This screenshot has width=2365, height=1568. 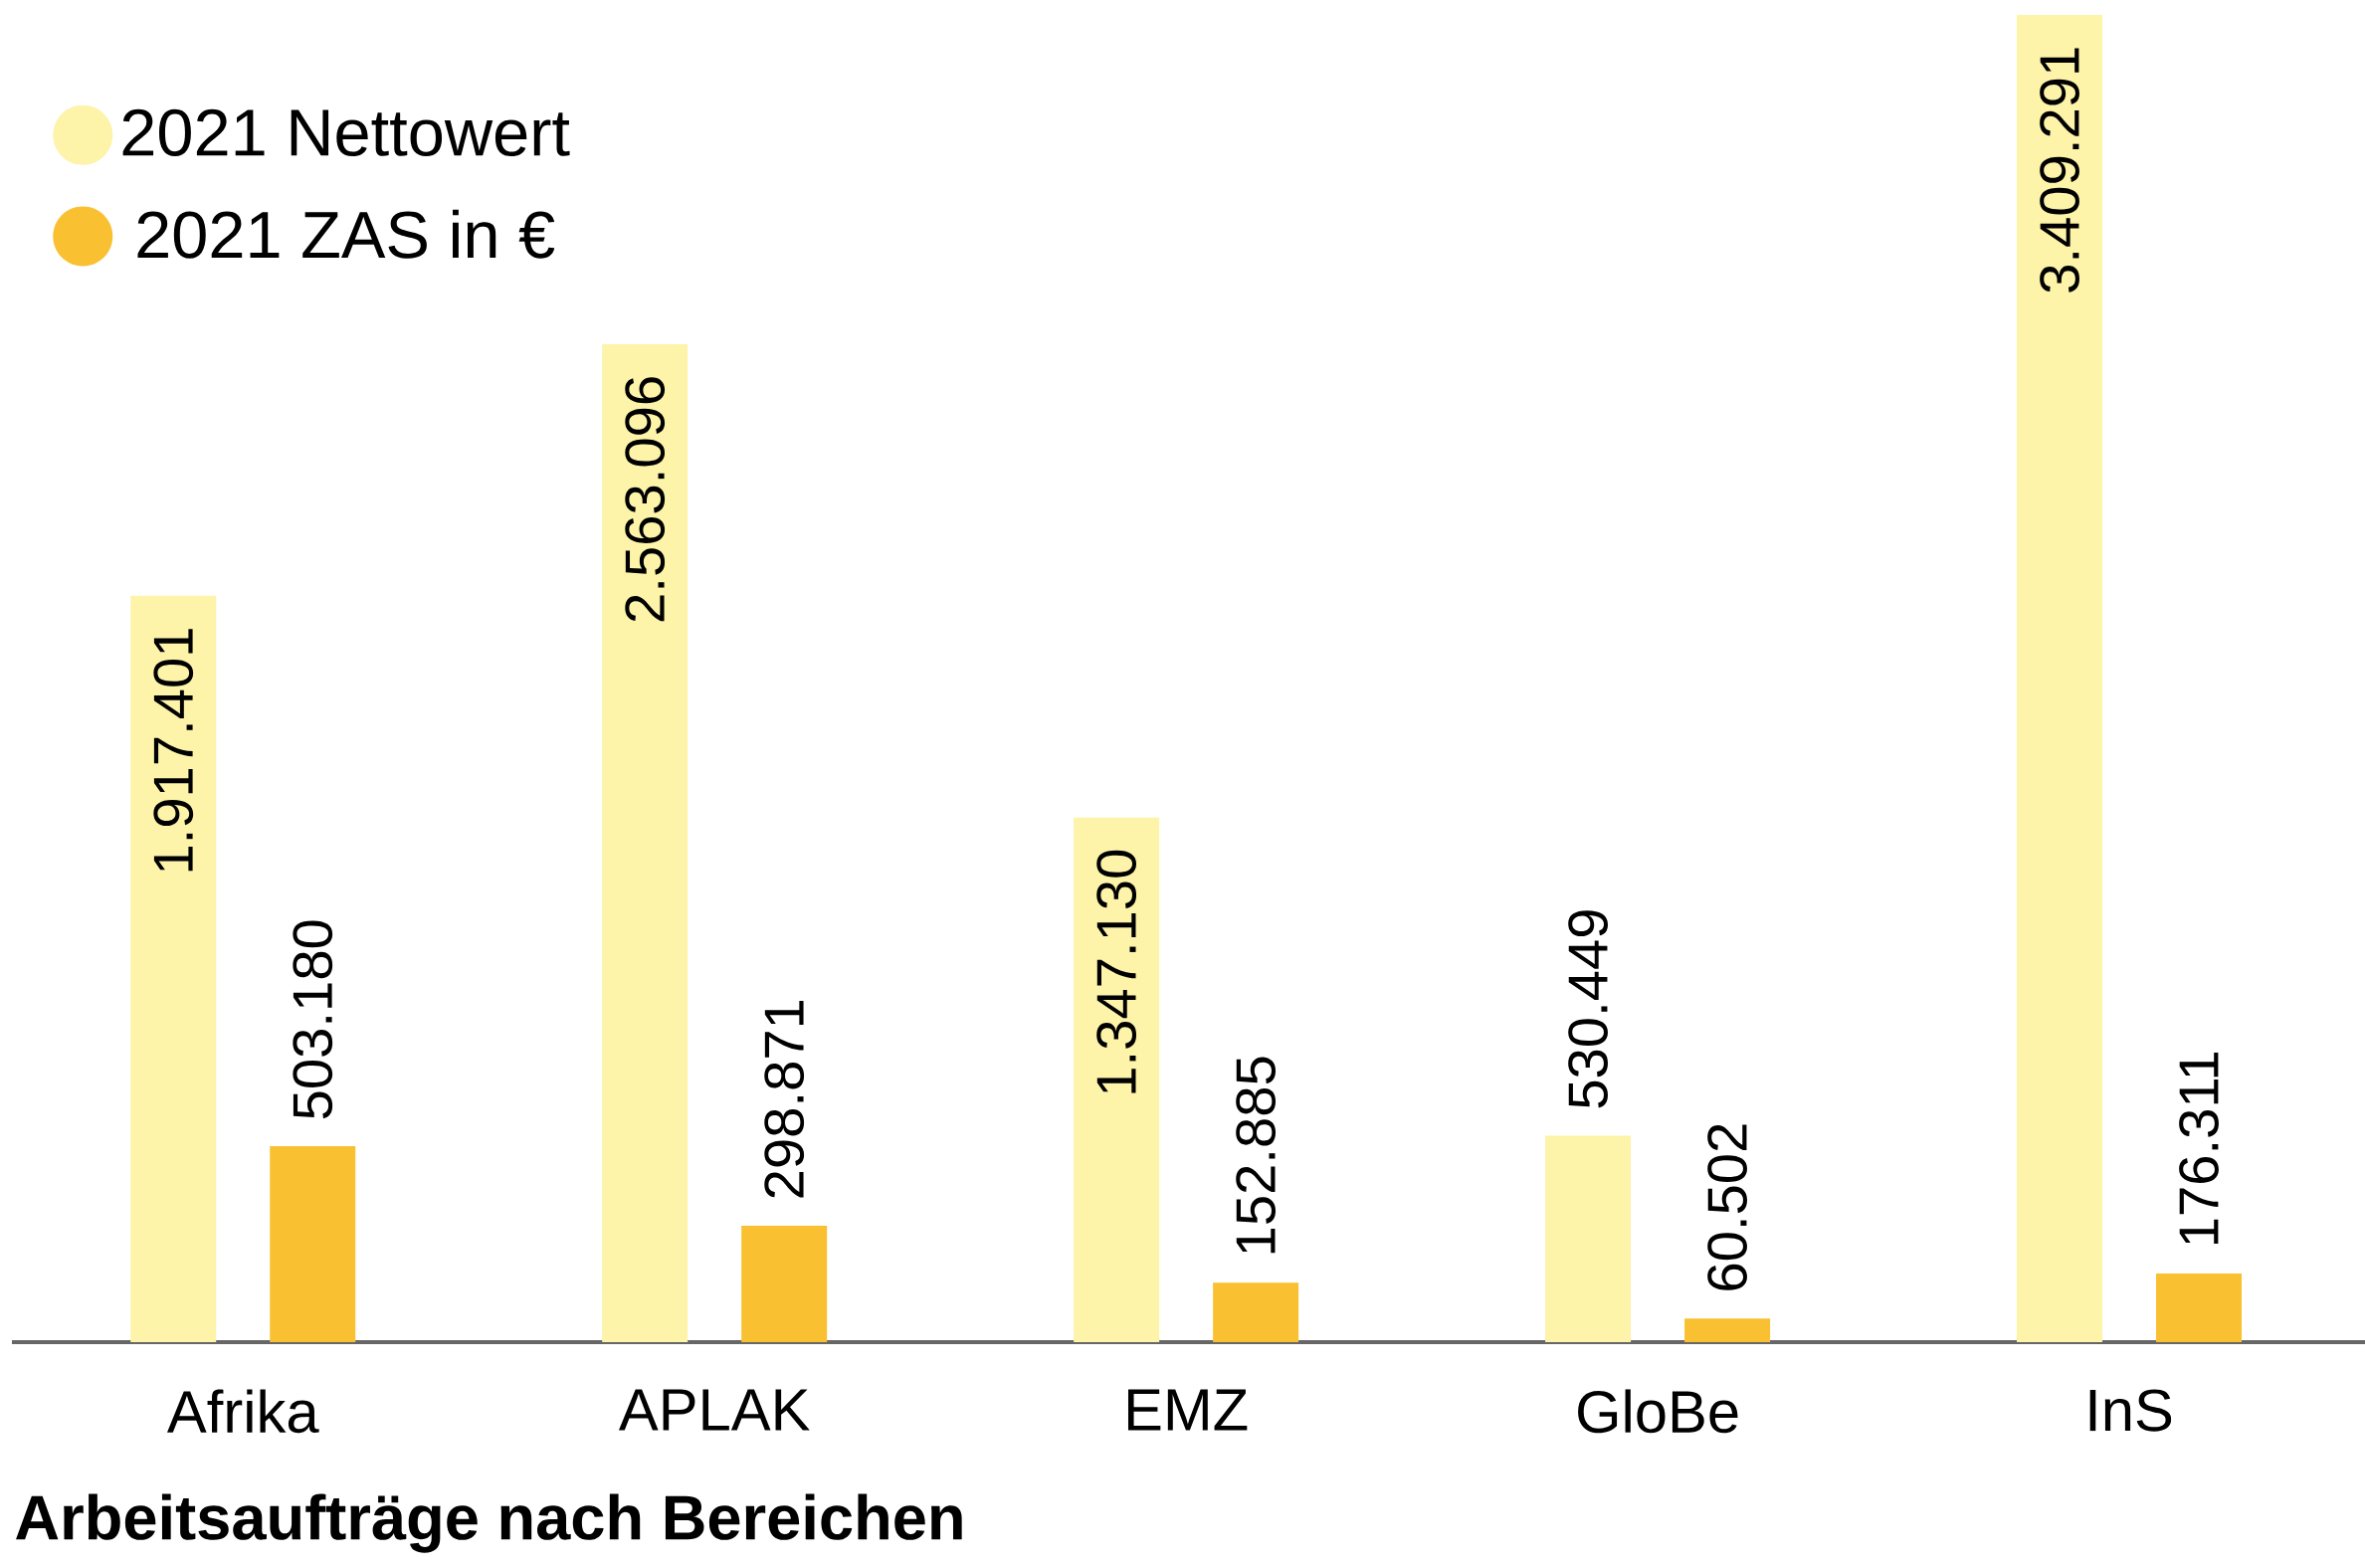 I want to click on legend-label: 2021 Nettowert, so click(x=346, y=132).